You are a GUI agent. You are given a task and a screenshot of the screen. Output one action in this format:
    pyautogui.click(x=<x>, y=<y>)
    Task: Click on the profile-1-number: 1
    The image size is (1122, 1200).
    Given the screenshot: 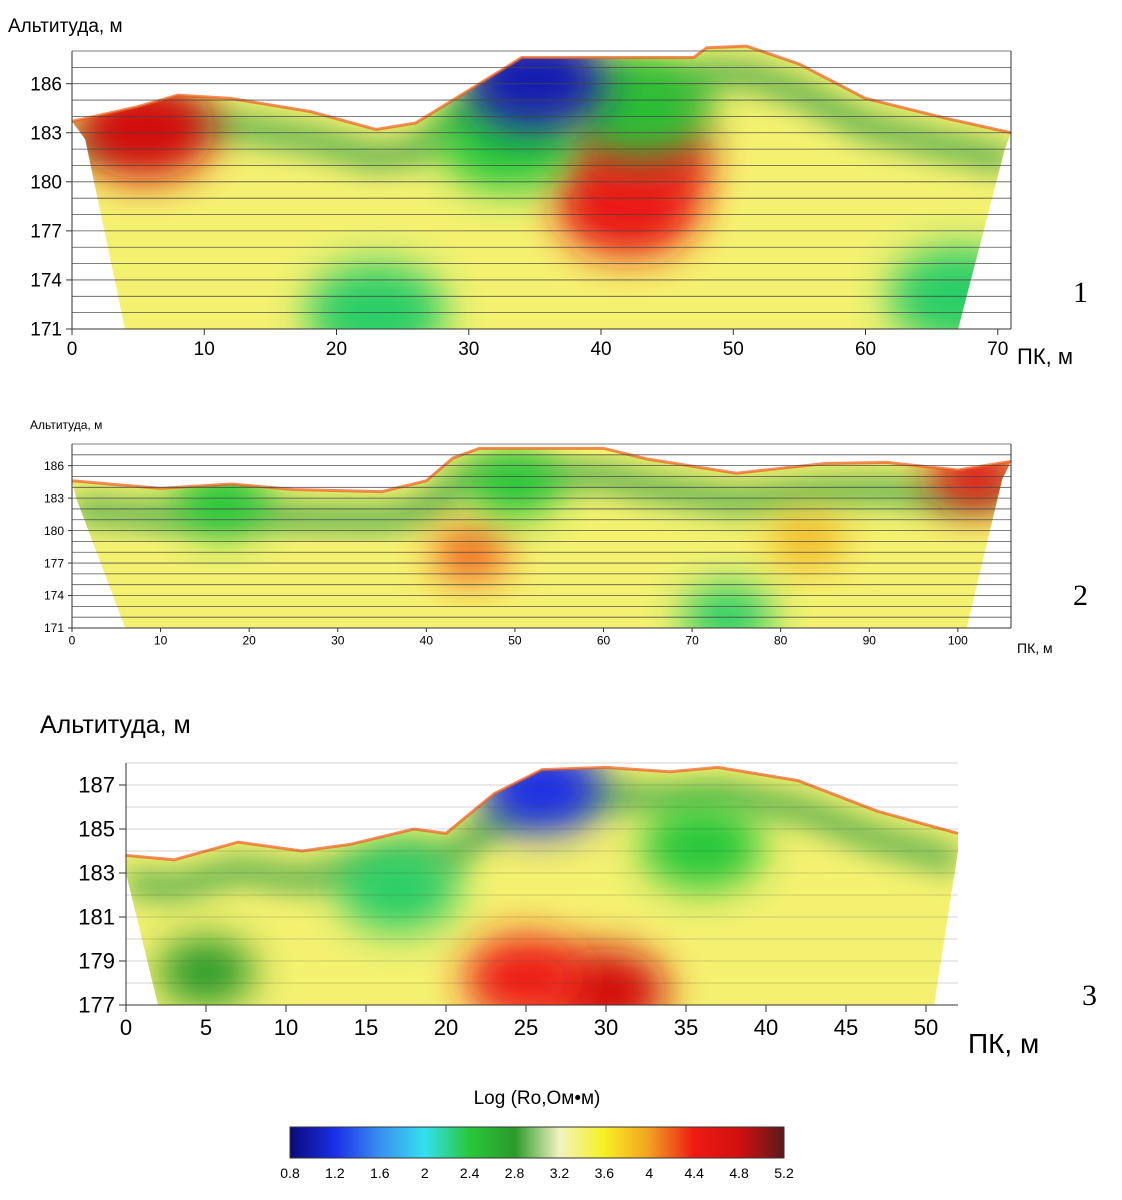 What is the action you would take?
    pyautogui.click(x=1080, y=292)
    